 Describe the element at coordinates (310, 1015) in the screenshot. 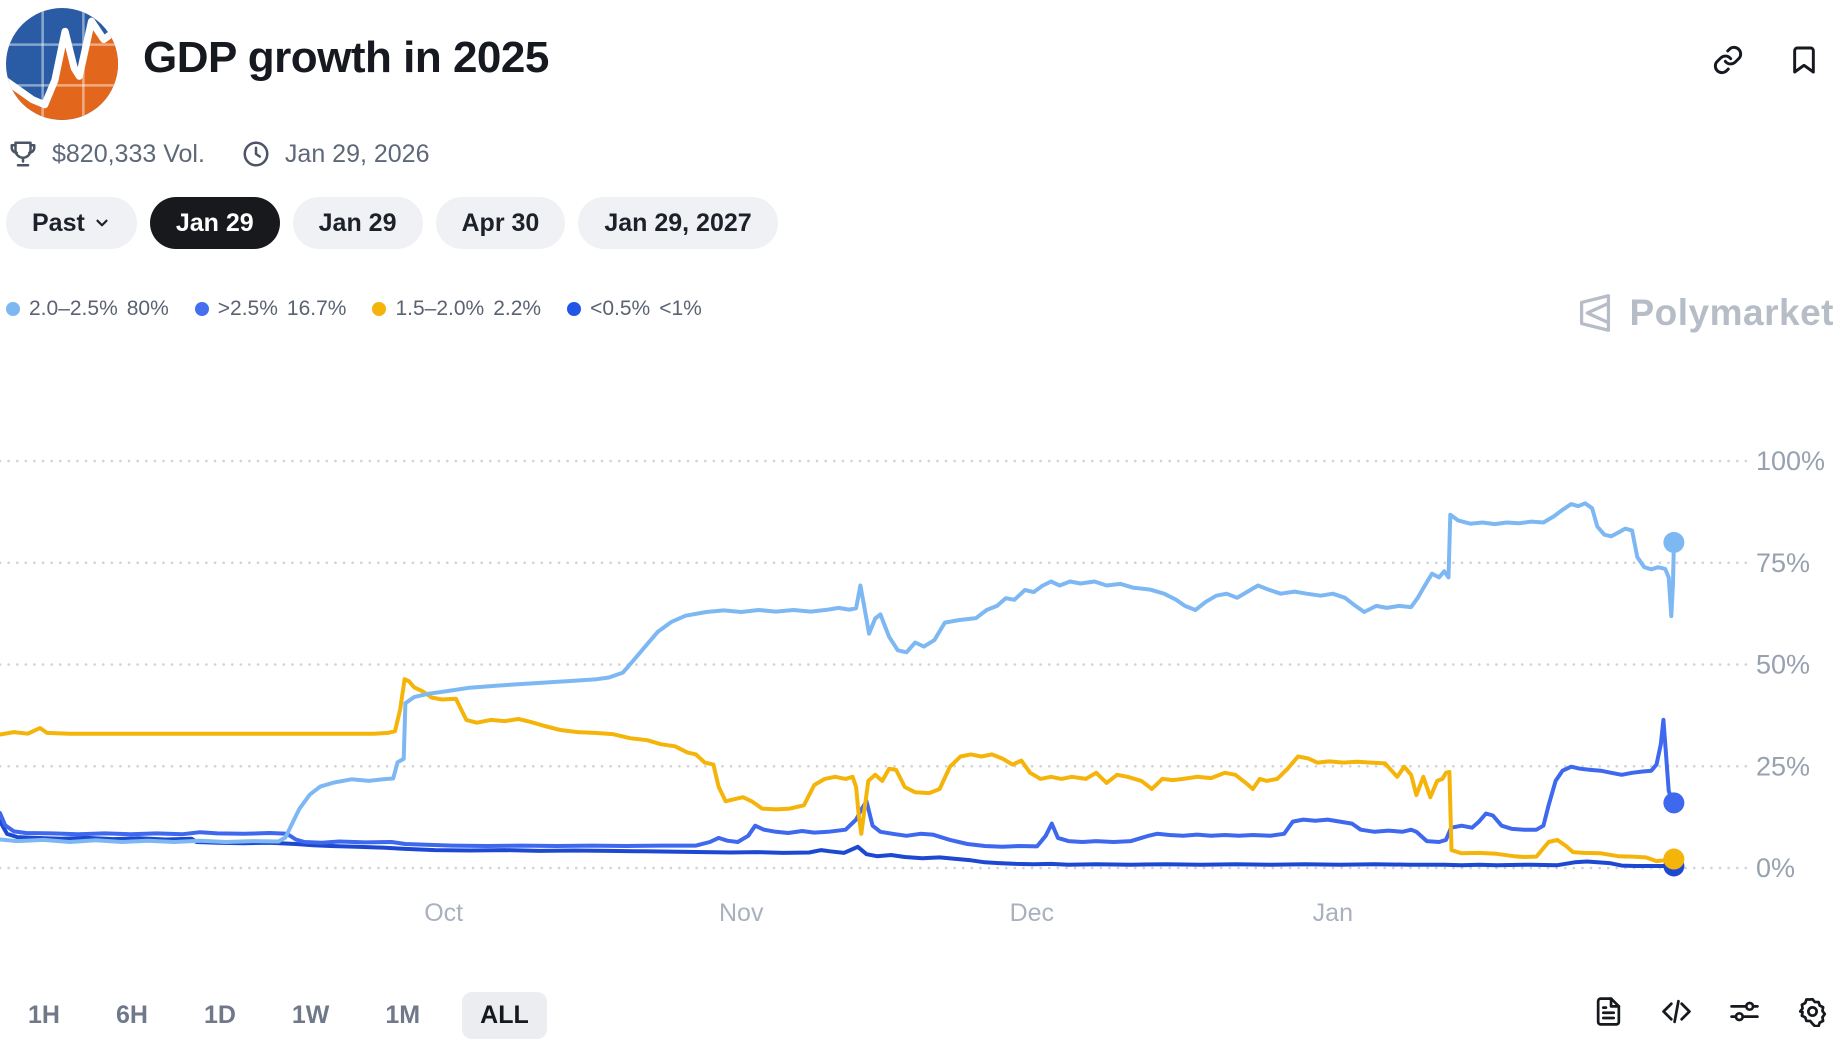

I see `timeframe-1w: 1W` at that location.